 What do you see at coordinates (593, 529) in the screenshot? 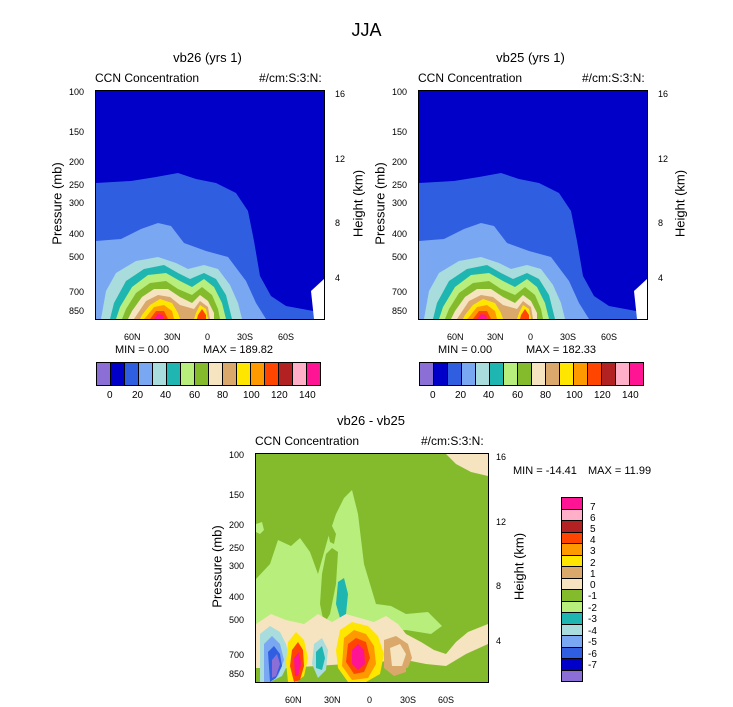
I see `p3-cb-label: 5` at bounding box center [593, 529].